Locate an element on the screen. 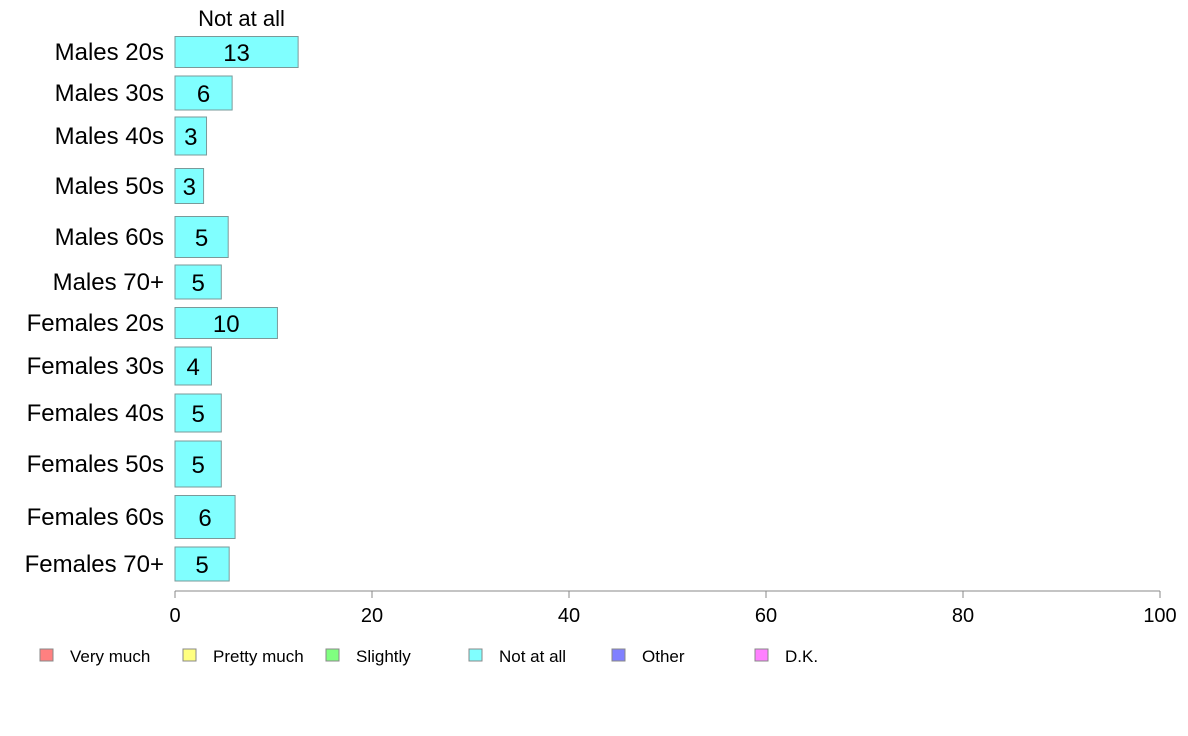  category-label: Males 50s is located at coordinates (109, 186).